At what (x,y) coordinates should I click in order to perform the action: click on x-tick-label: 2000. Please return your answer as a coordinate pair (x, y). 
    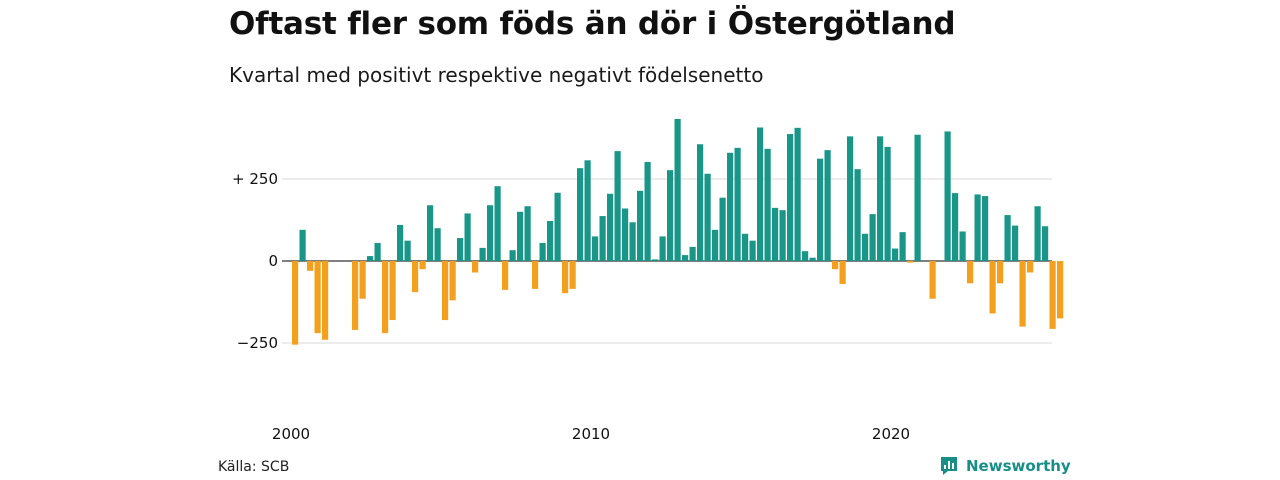
    Looking at the image, I should click on (291, 434).